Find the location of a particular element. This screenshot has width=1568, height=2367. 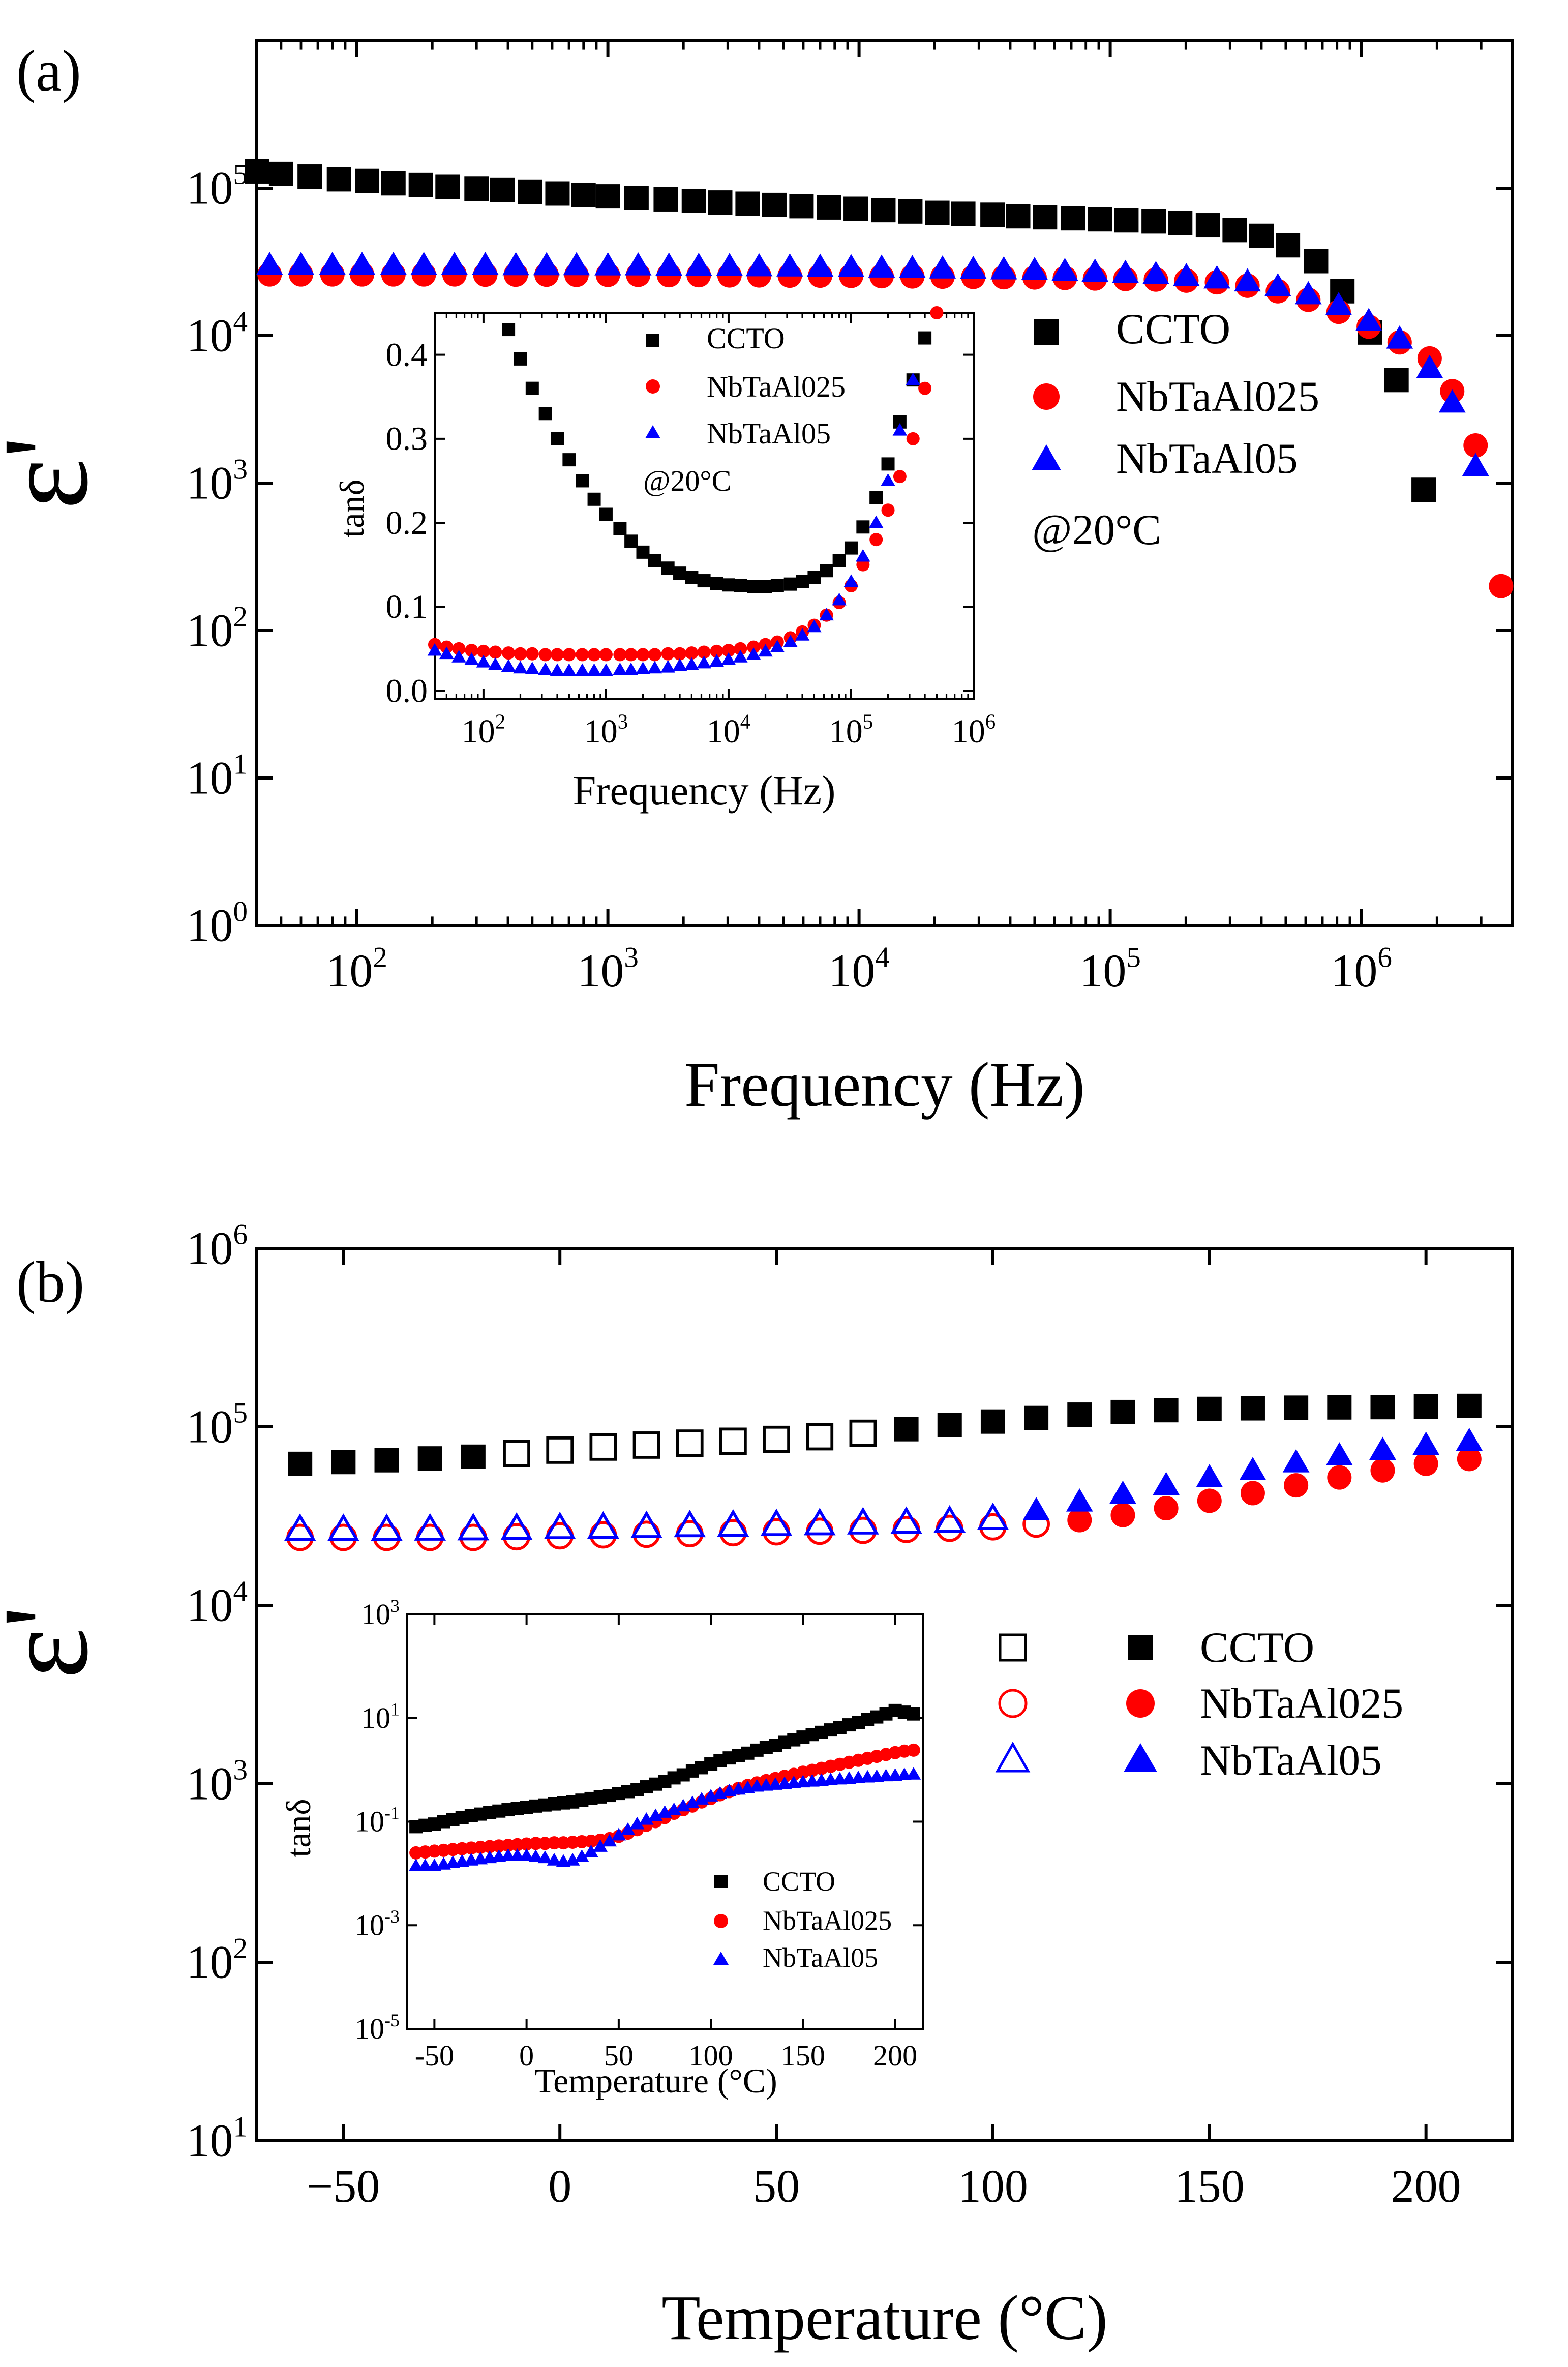

y-tick-label: 10⁻¹ is located at coordinates (377, 1820).